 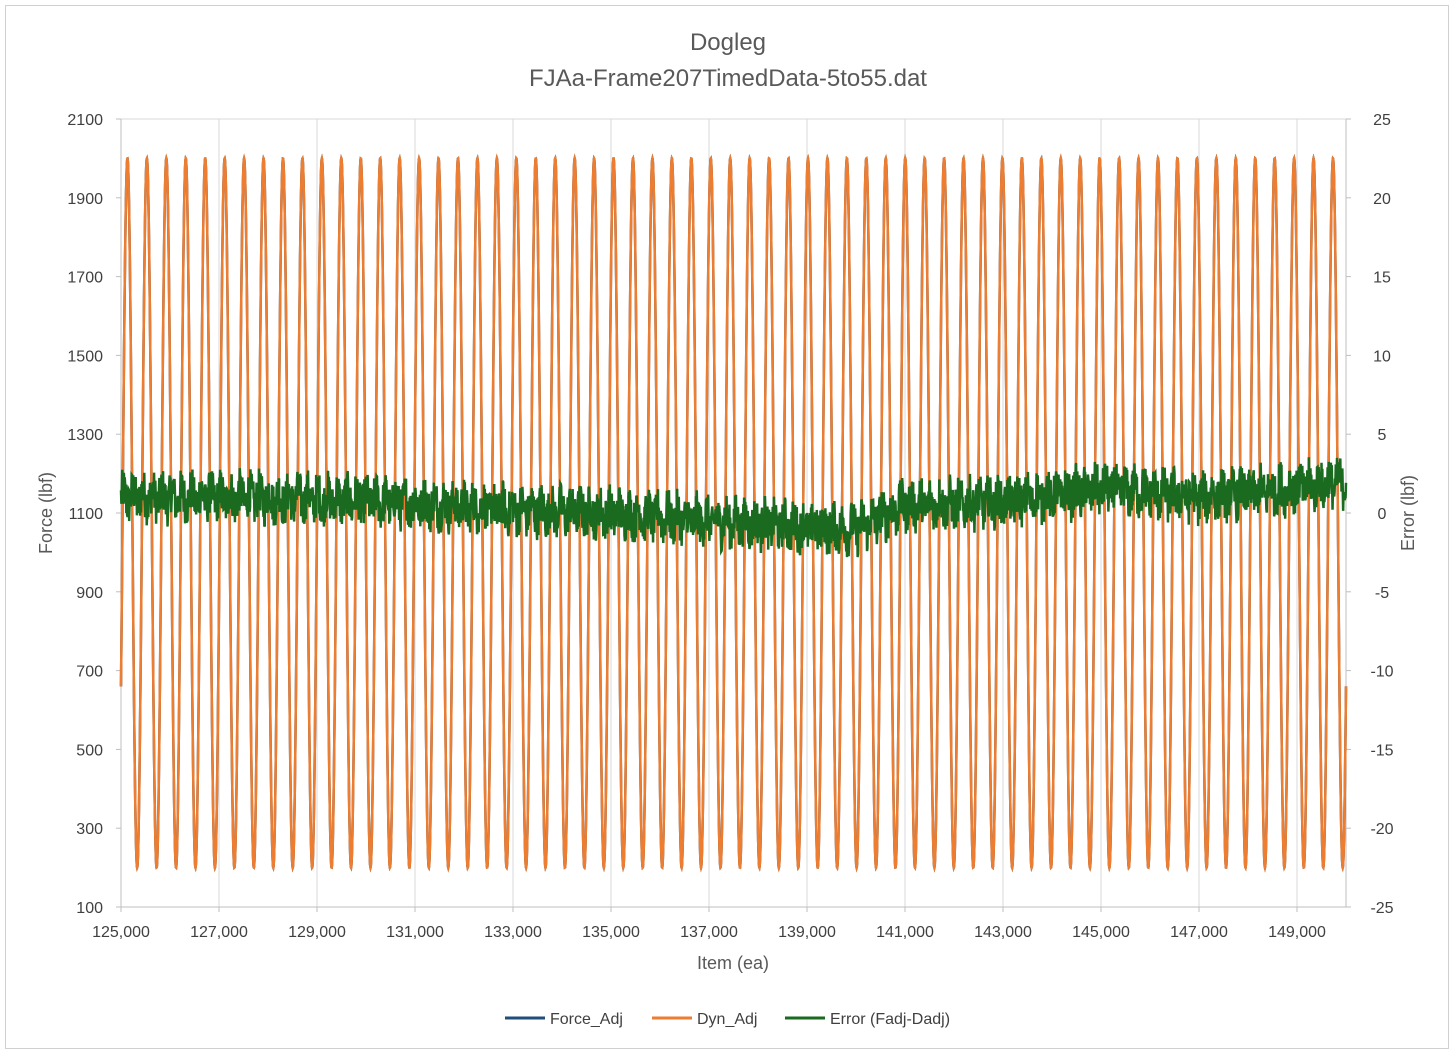 I want to click on y-tick-label: 1500, so click(x=85, y=356).